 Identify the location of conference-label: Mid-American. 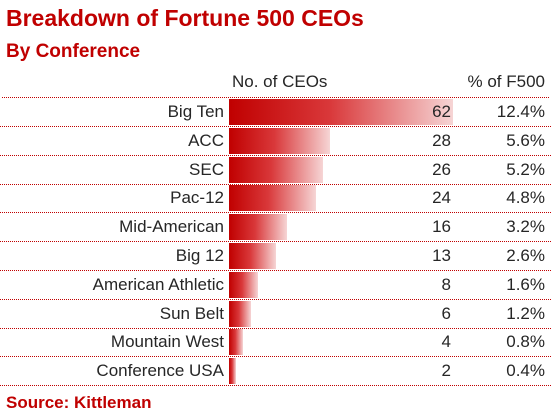
(171, 227).